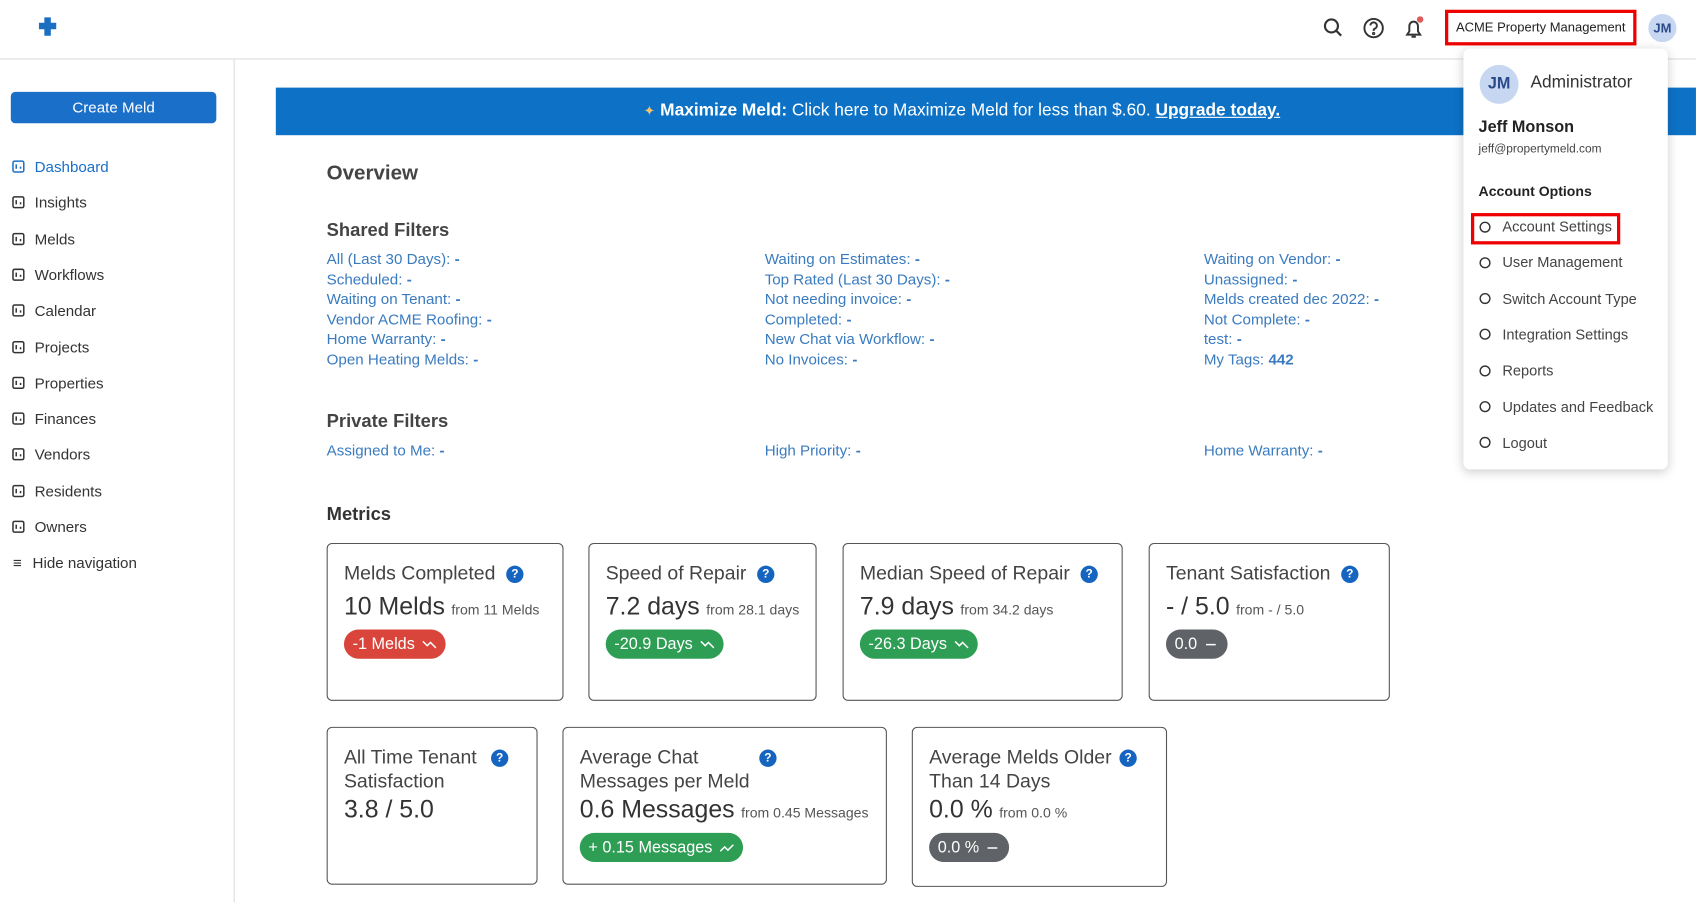  Describe the element at coordinates (50, 346) in the screenshot. I see `nav-item: Projects` at that location.